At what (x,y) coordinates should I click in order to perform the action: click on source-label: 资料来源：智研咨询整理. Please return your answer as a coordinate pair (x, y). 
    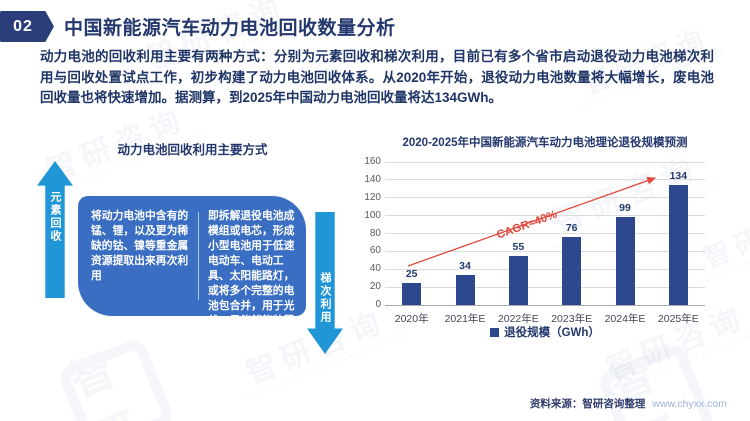
    Looking at the image, I should click on (587, 404).